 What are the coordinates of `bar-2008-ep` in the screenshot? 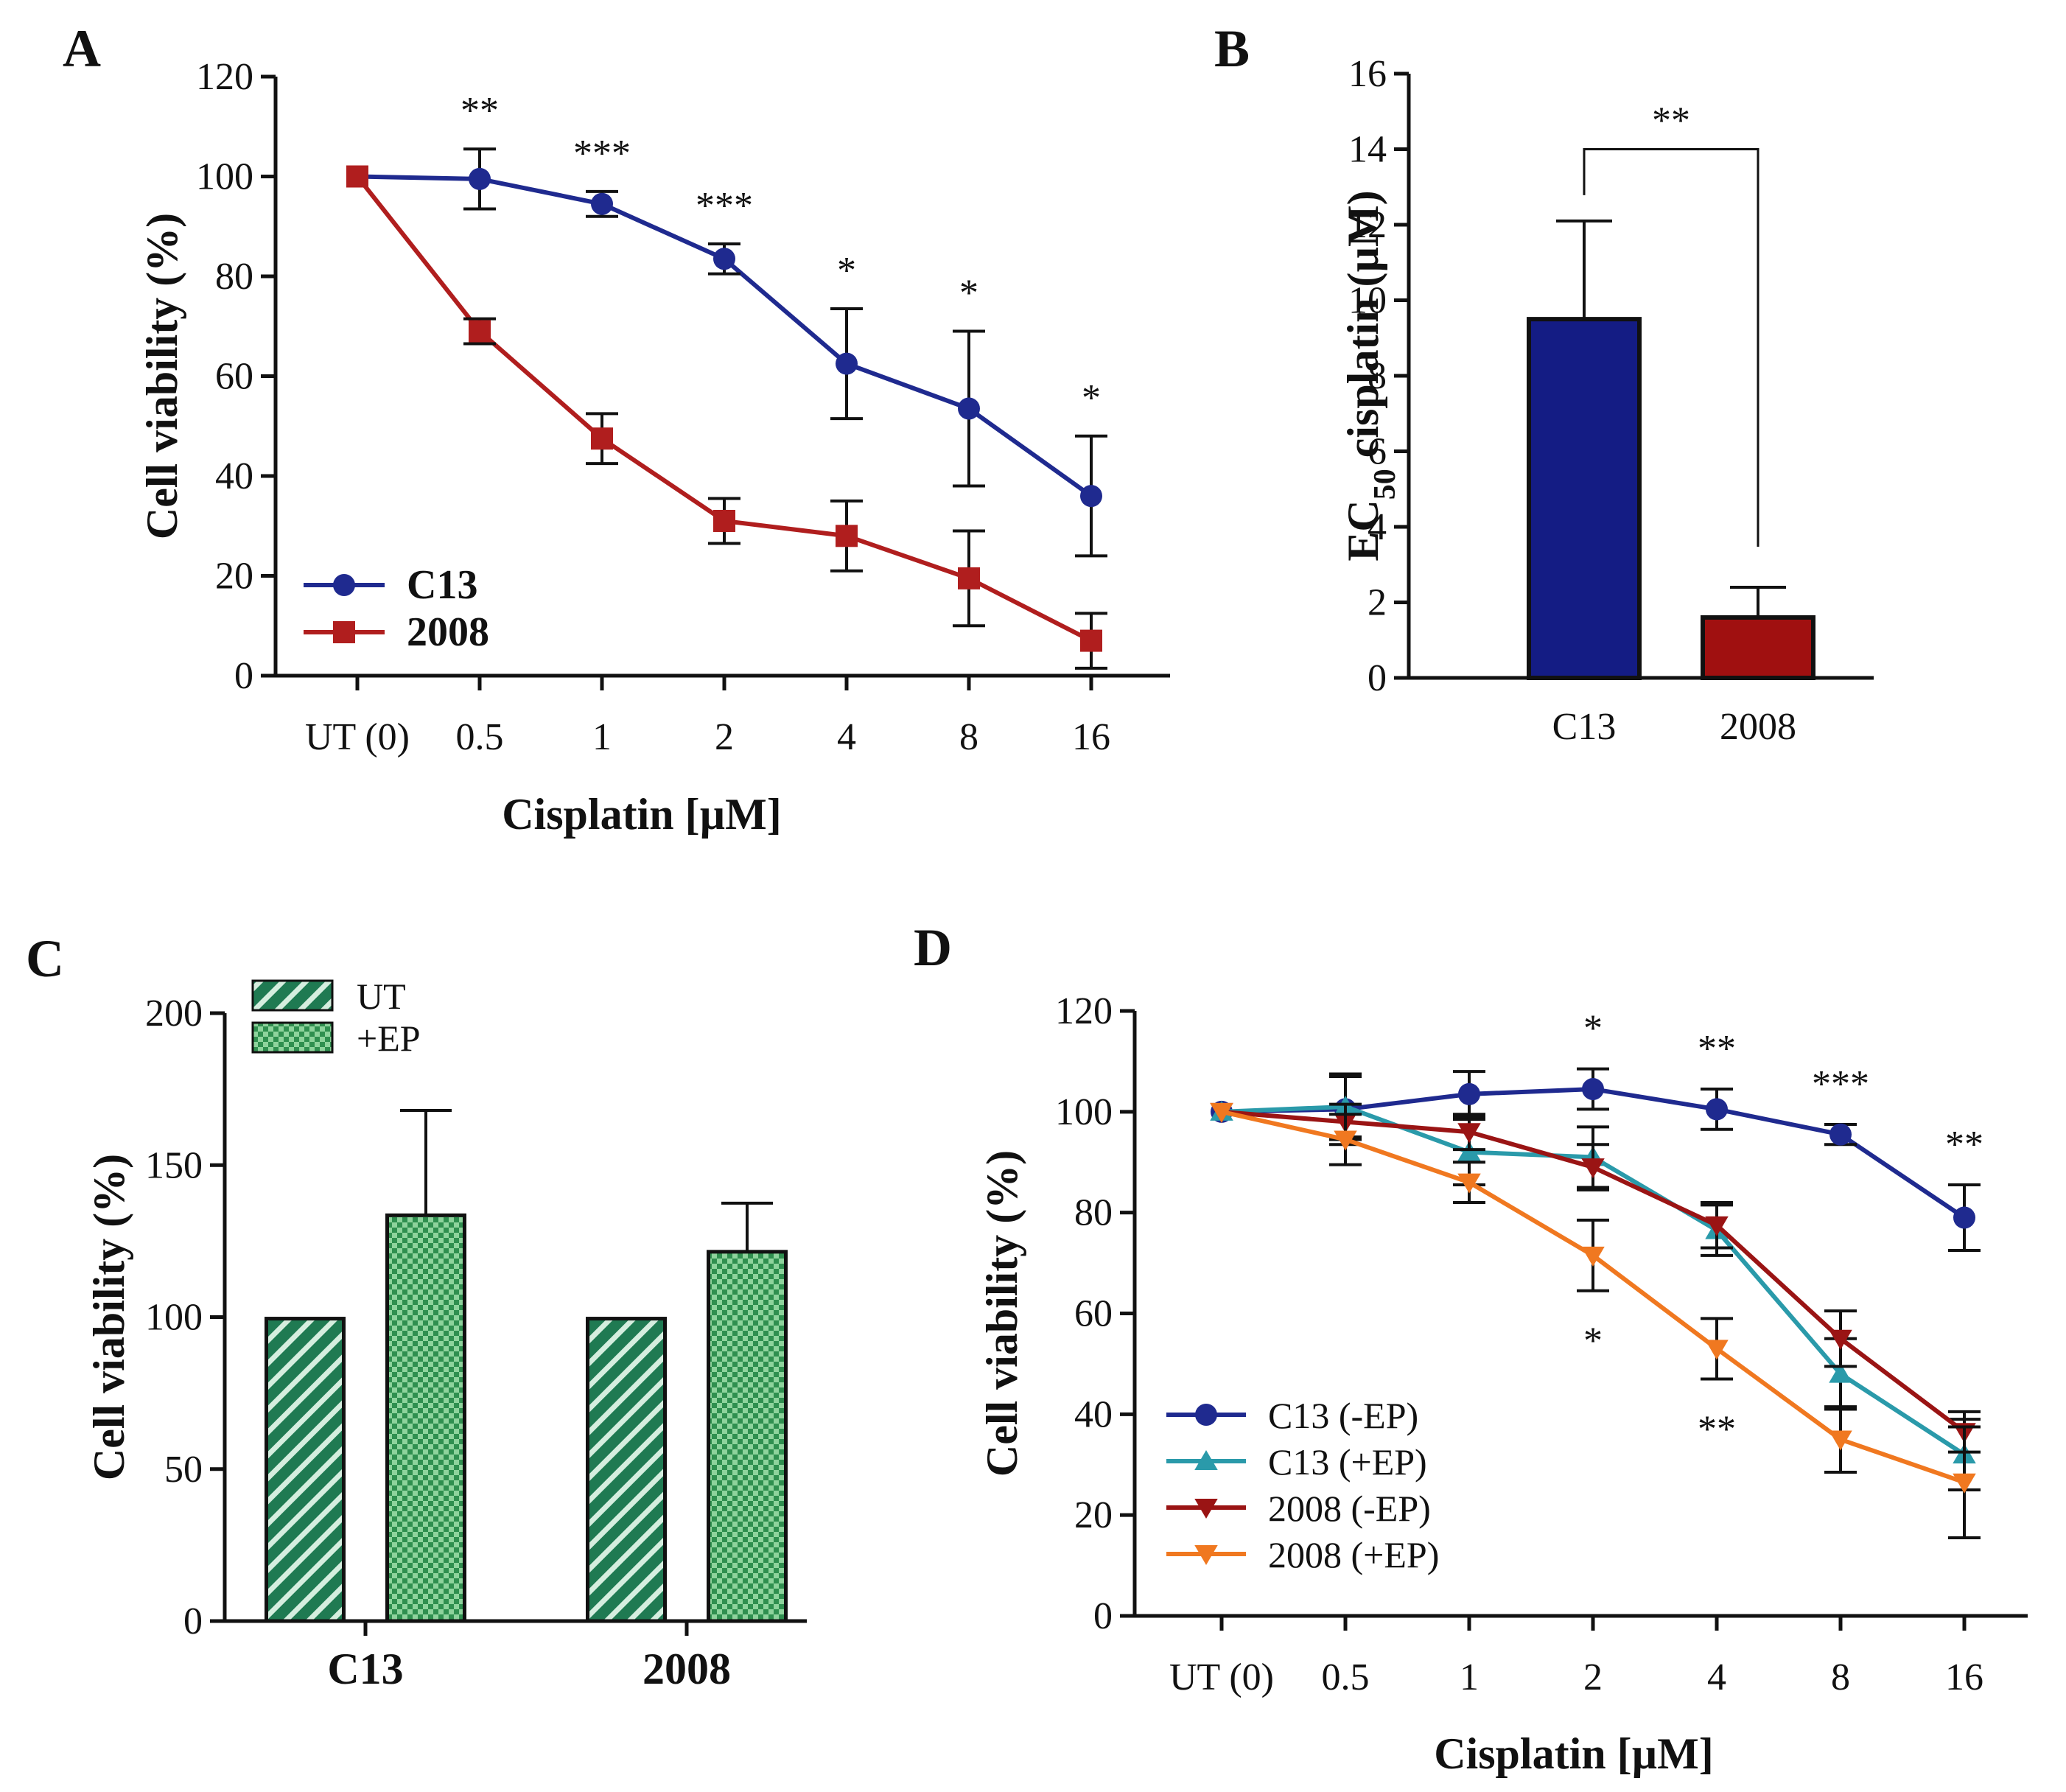 It's located at (747, 1436).